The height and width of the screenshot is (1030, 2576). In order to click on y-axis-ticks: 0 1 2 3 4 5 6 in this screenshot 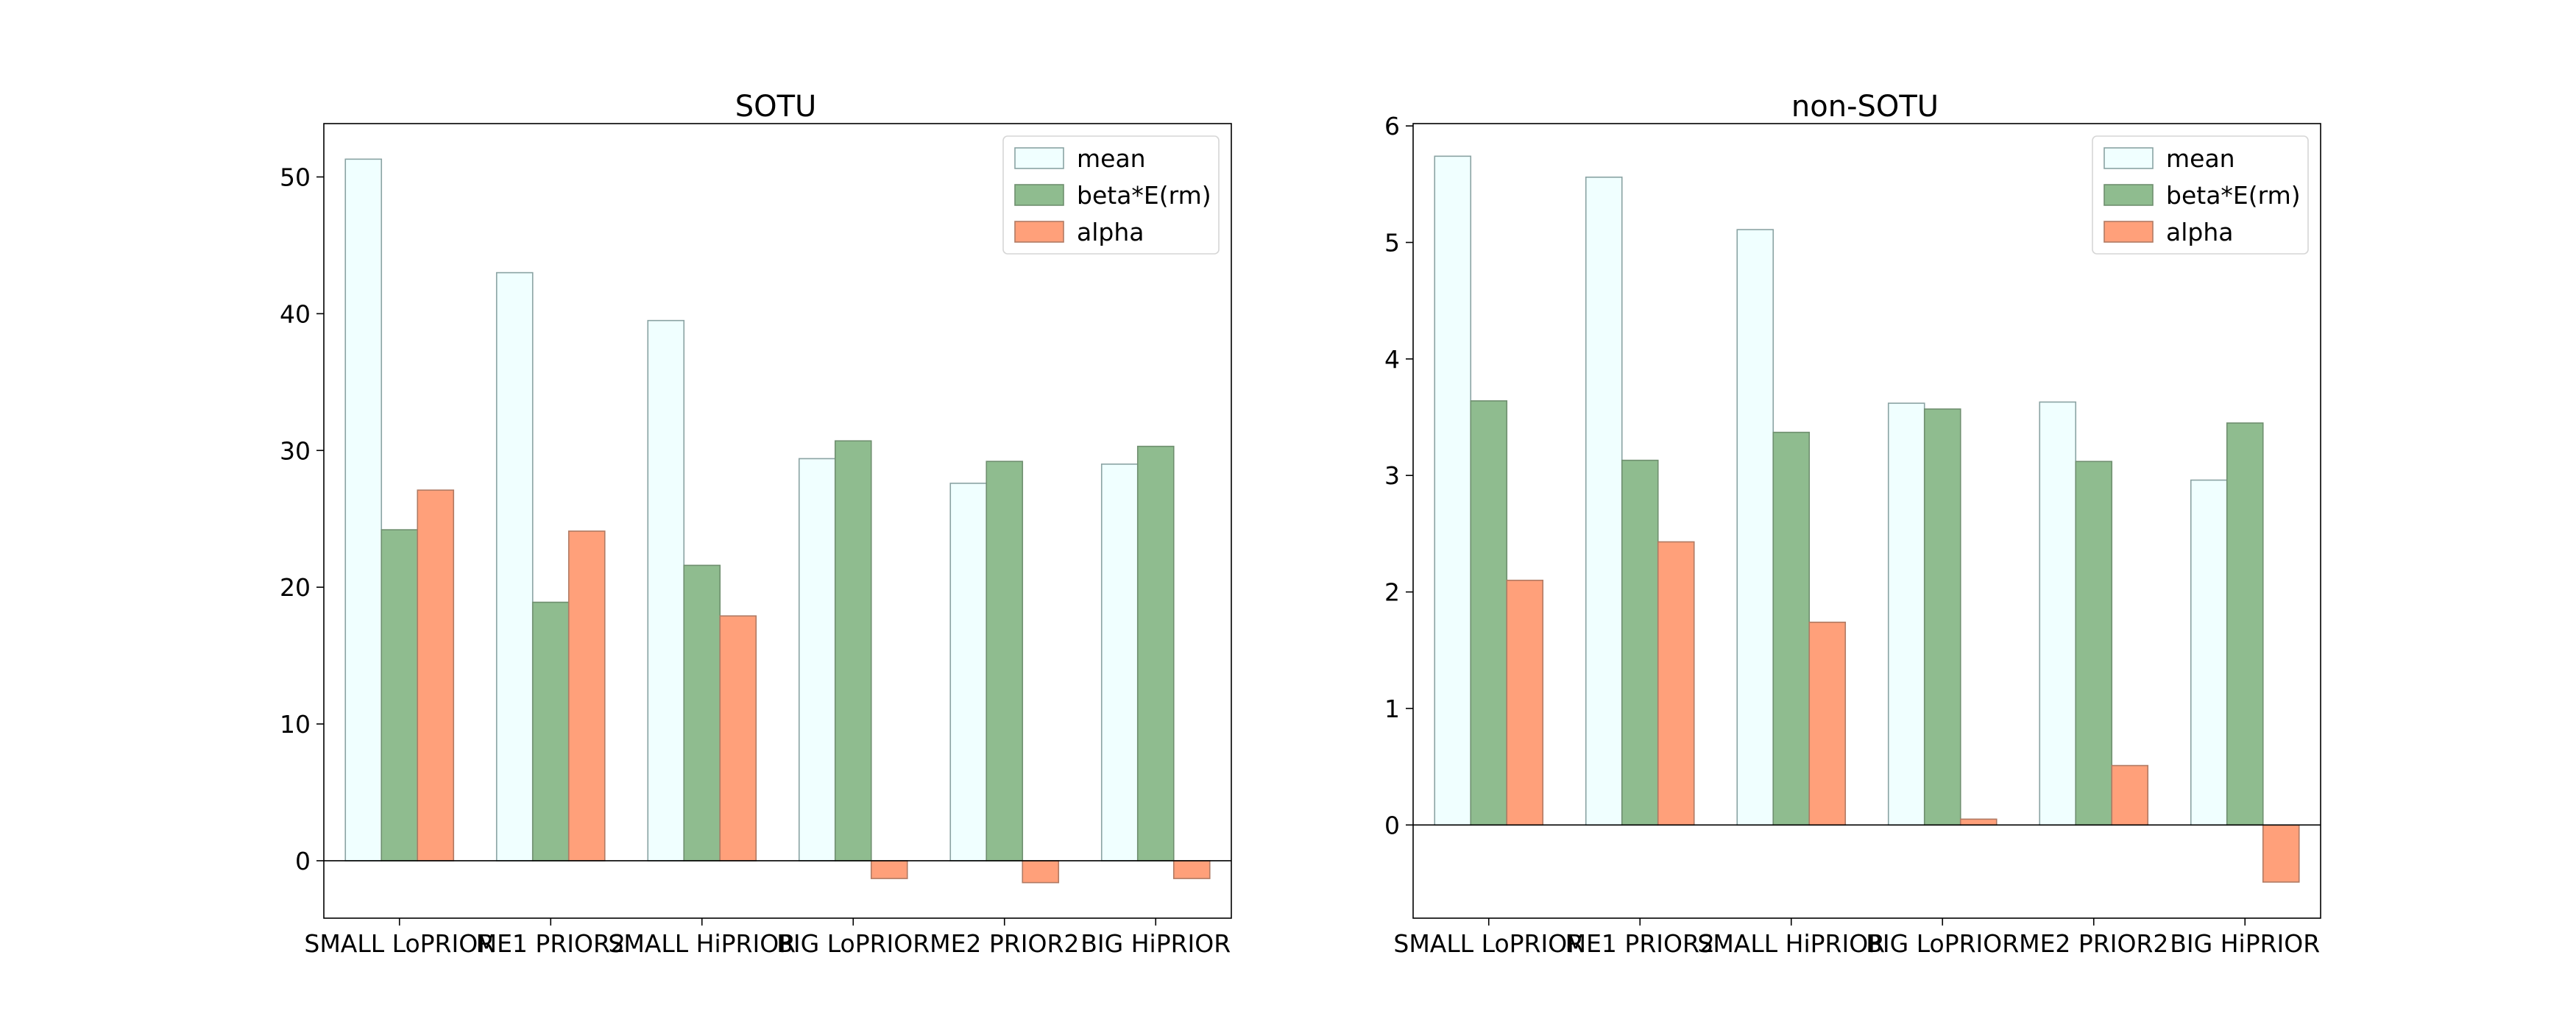, I will do `click(1398, 475)`.